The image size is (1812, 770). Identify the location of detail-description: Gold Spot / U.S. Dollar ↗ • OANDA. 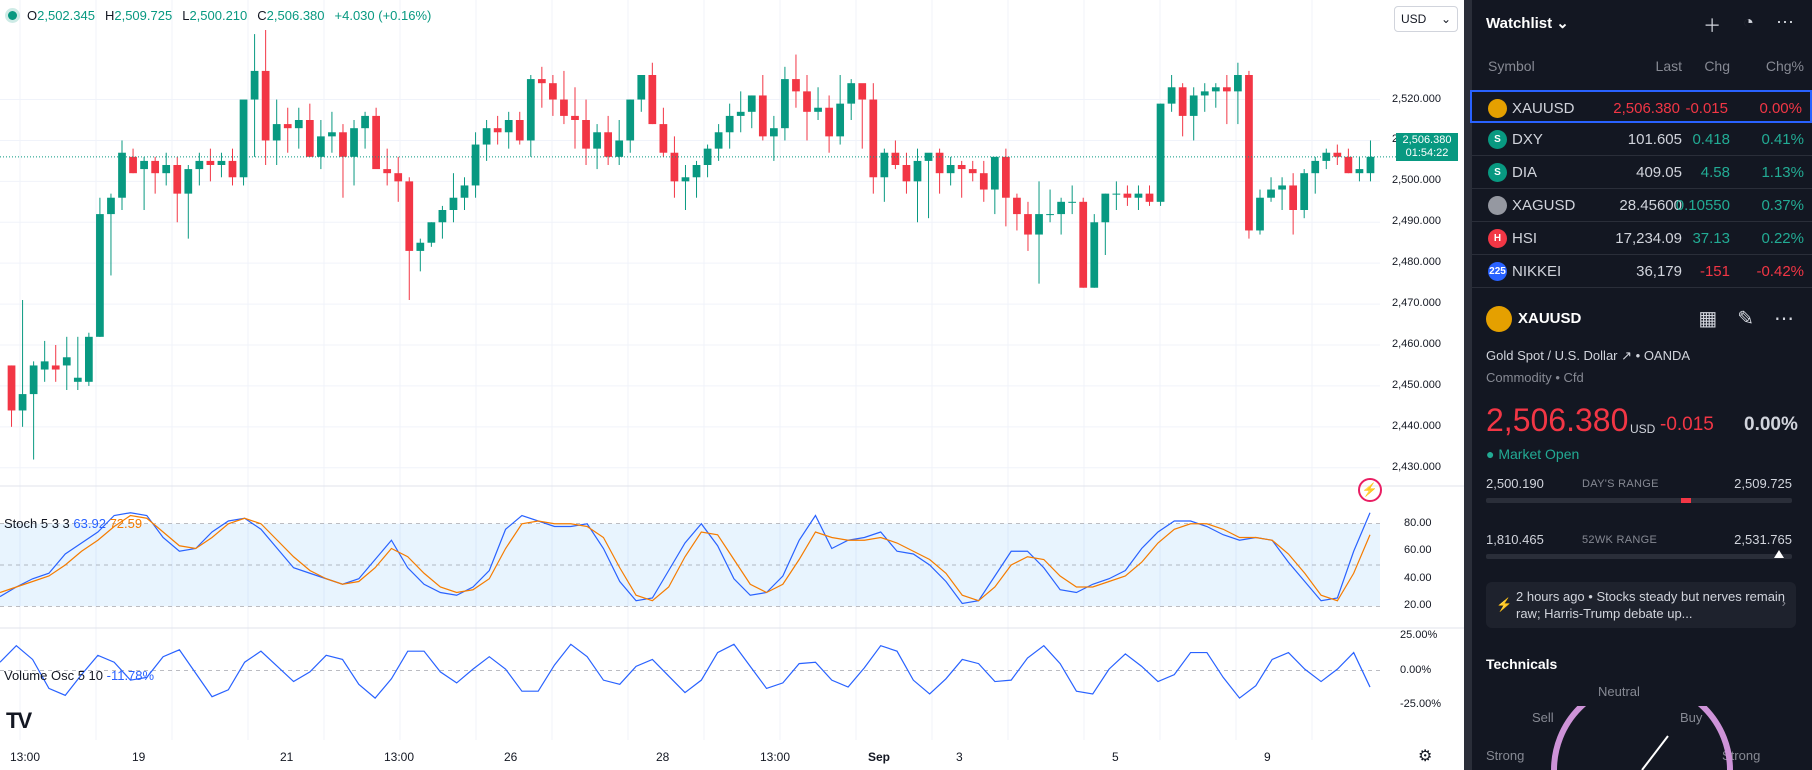
(1588, 355).